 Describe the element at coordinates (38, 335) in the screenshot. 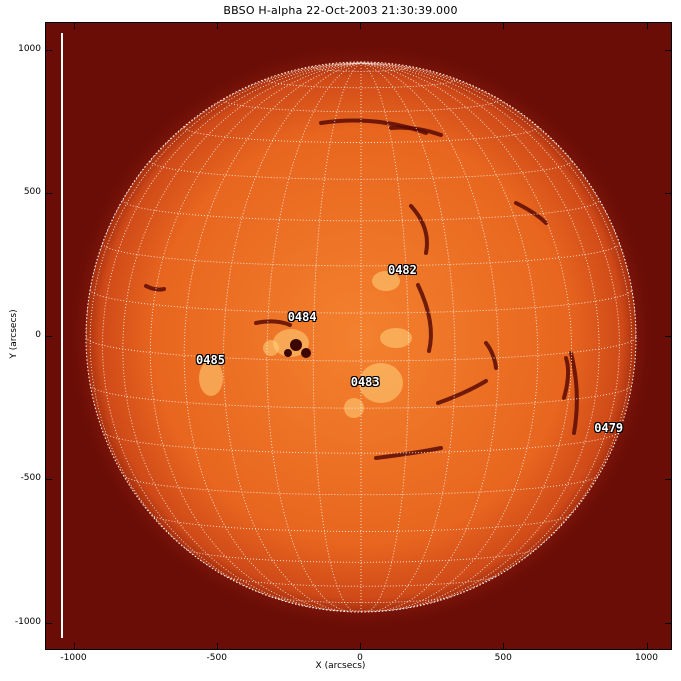

I see `y-tick-label: 0` at that location.